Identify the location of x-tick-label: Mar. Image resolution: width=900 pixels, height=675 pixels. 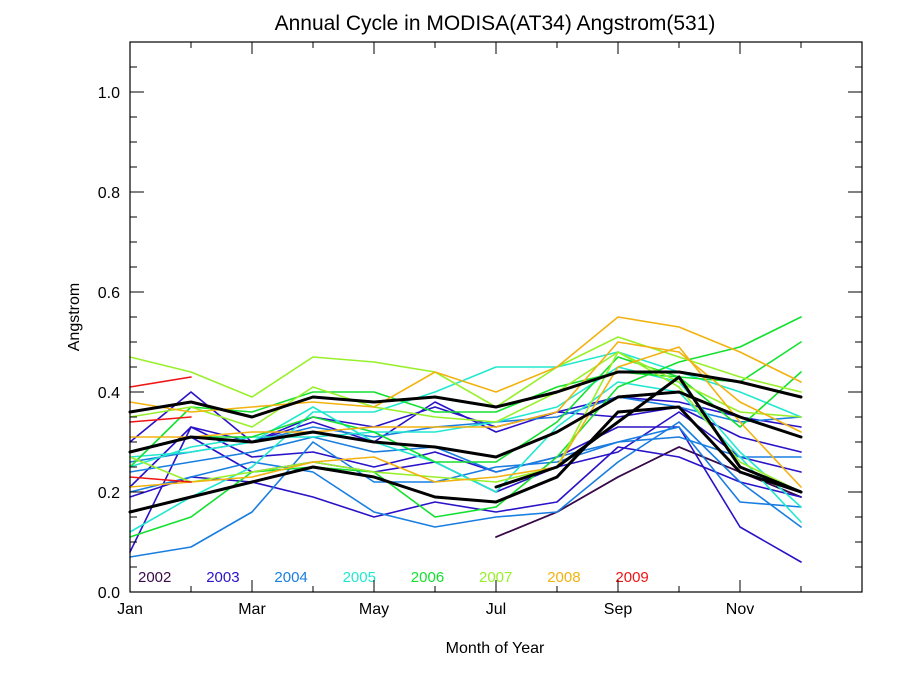
(252, 609).